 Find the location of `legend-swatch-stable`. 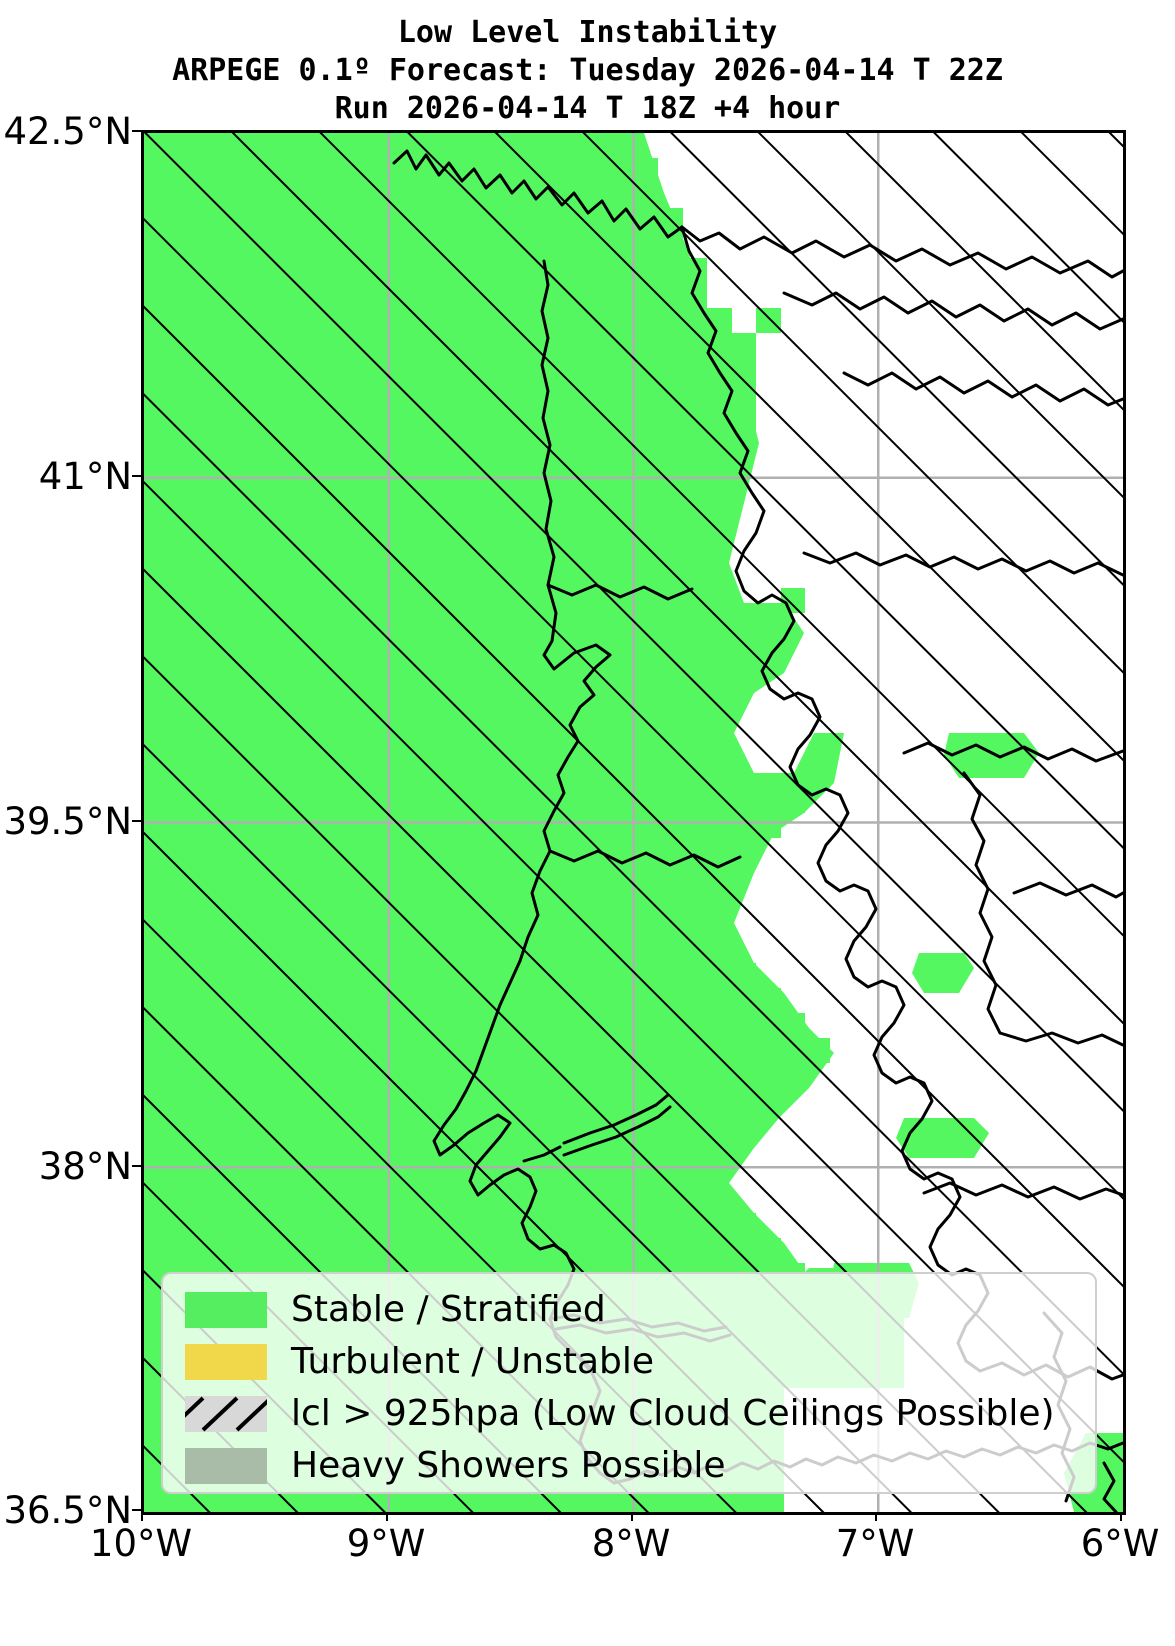

legend-swatch-stable is located at coordinates (226, 1310).